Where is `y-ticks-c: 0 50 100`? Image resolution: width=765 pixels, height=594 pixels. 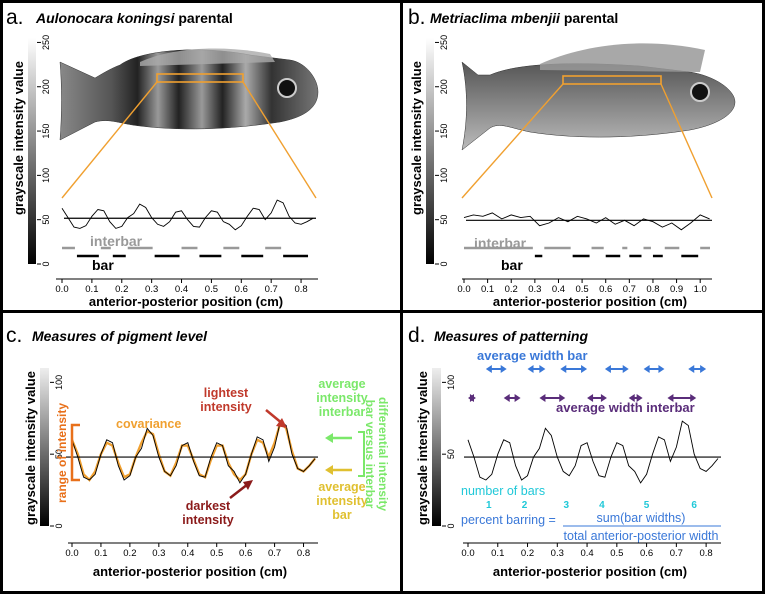
y-ticks-c: 0 50 100 is located at coordinates (57, 452).